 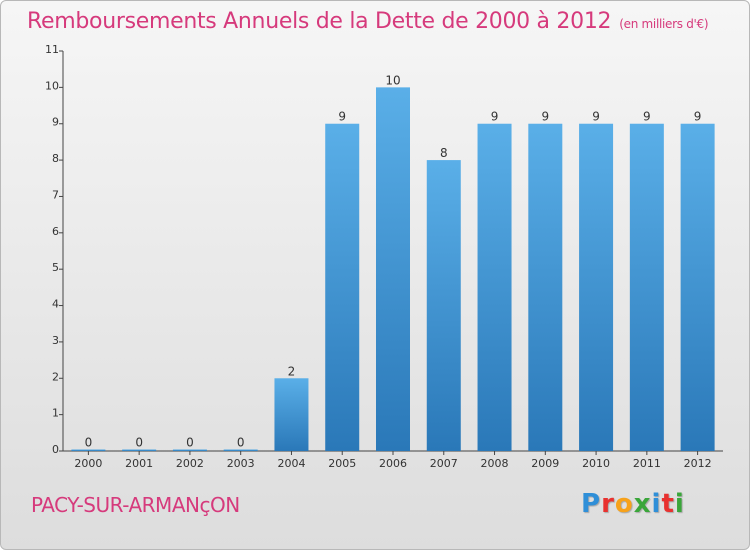 I want to click on x-tick-label: 2012, so click(x=698, y=463).